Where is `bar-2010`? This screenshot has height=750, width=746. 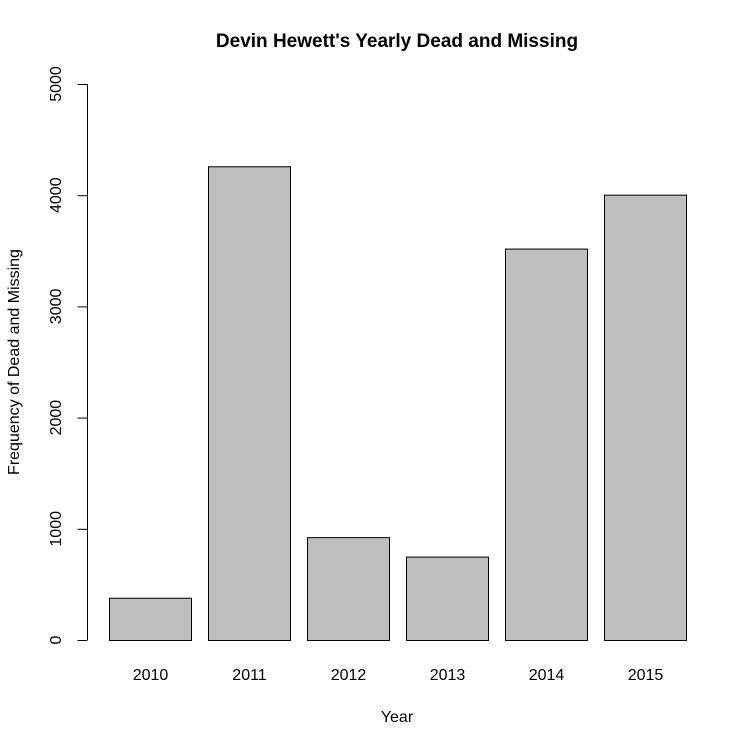
bar-2010 is located at coordinates (150, 619).